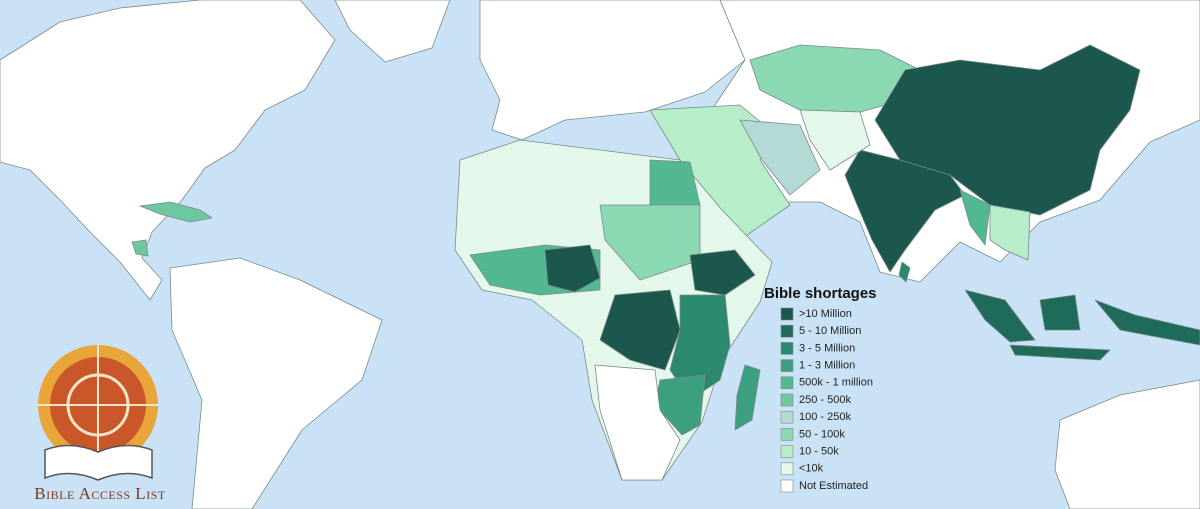  I want to click on ethiopia, so click(722, 272).